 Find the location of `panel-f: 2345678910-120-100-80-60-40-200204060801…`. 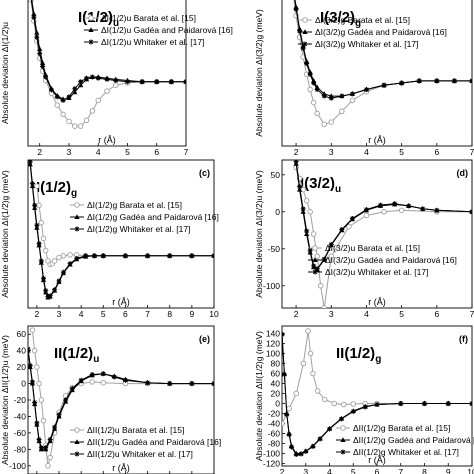

panel-f: 2345678910-120-100-80-60-40-200204060801… is located at coordinates (364, 399).